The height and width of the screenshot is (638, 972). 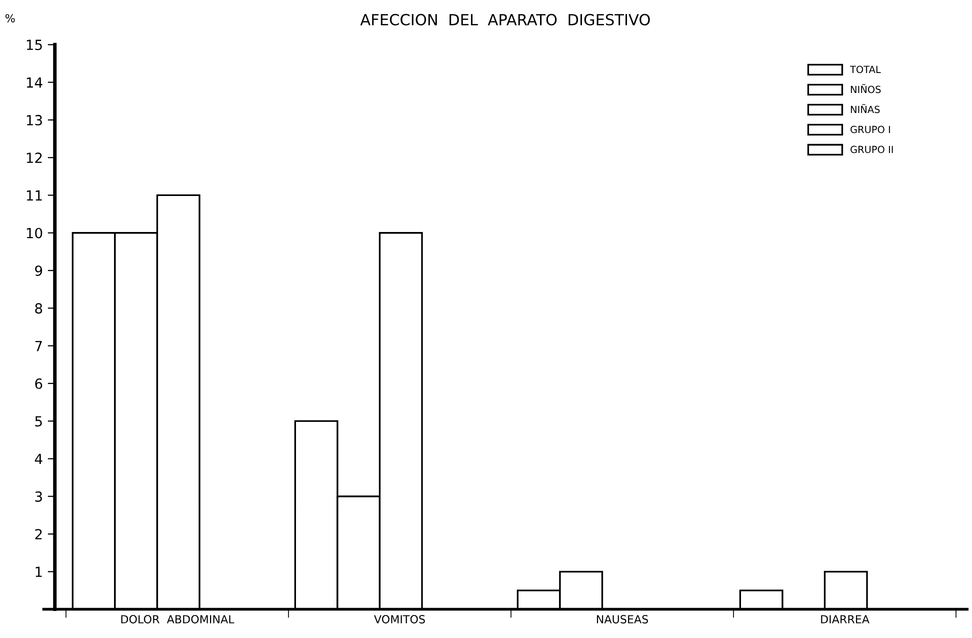 I want to click on y-tick-label: 10, so click(x=34, y=233).